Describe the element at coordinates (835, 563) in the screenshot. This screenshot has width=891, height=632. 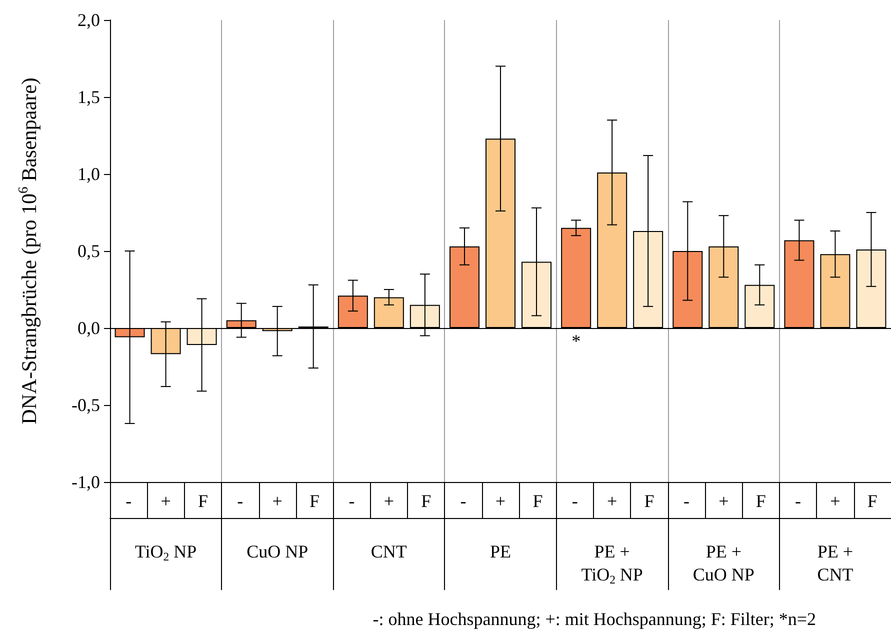
I see `x-tick-label: PE + CNT` at that location.